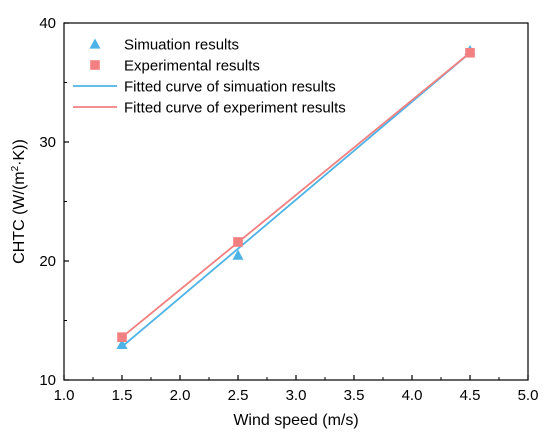  What do you see at coordinates (47, 23) in the screenshot?
I see `y-tick-label: 40` at bounding box center [47, 23].